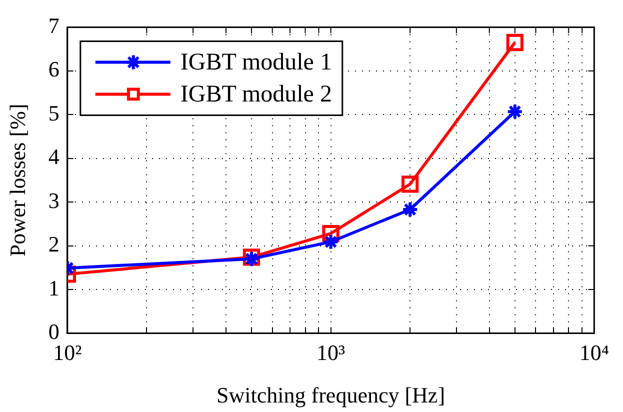 The width and height of the screenshot is (623, 412). I want to click on legend-label: IGBT module 2, so click(256, 94).